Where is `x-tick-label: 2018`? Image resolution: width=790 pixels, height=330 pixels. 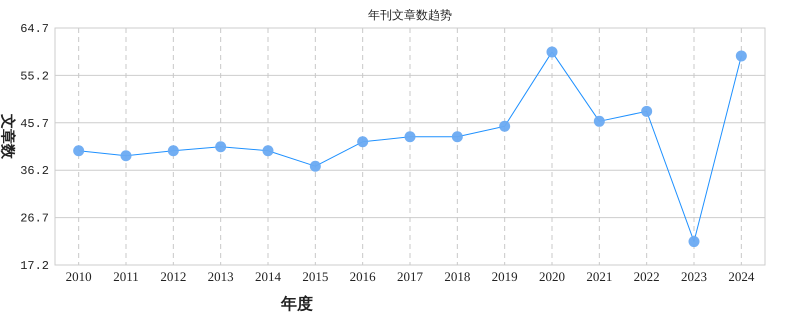 x-tick-label: 2018 is located at coordinates (457, 276).